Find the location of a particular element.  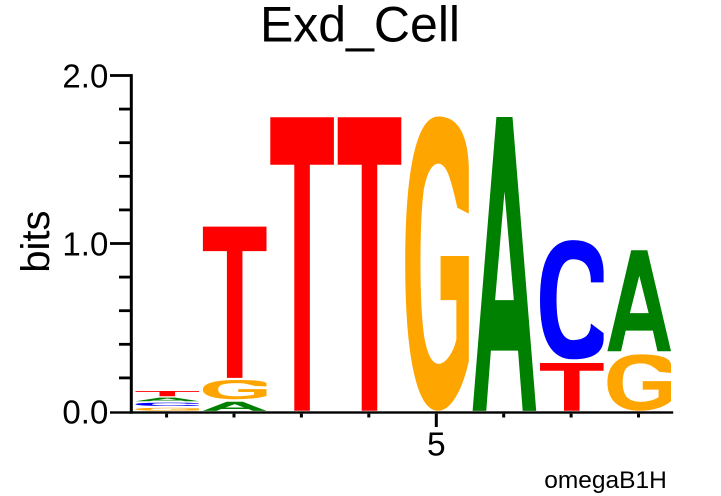

svg-text: omegaB1H is located at coordinates (605, 480).